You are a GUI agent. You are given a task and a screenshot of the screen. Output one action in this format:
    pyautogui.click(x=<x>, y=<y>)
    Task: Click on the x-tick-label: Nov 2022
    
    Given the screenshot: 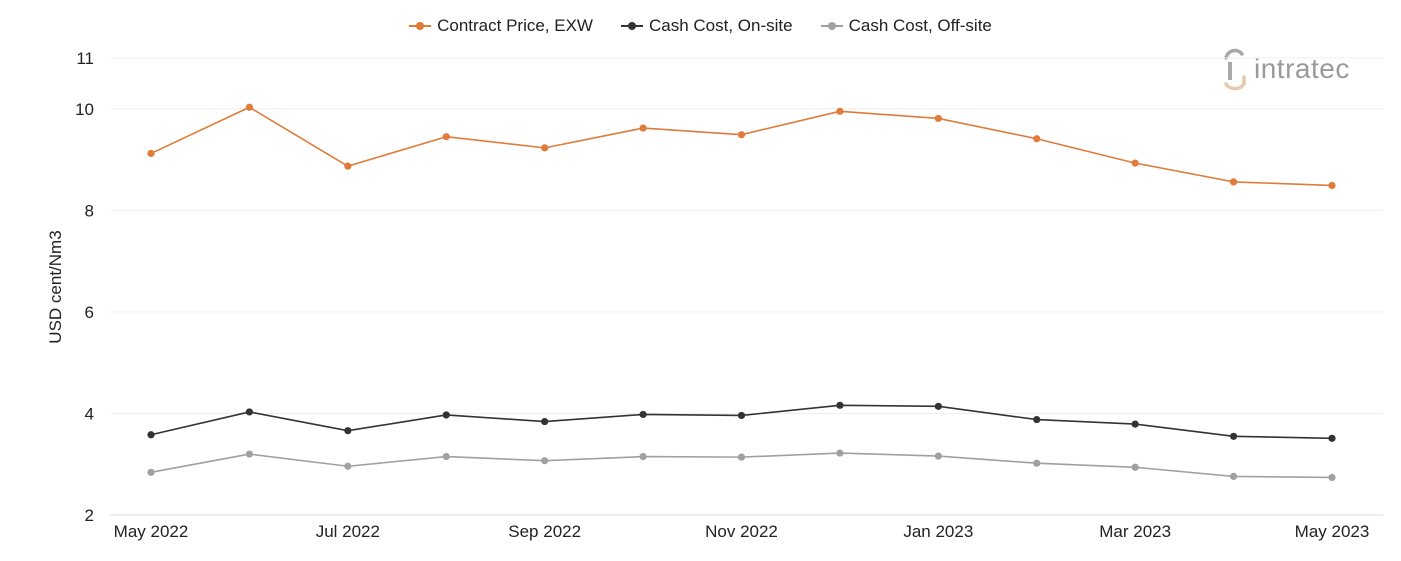 What is the action you would take?
    pyautogui.click(x=741, y=531)
    